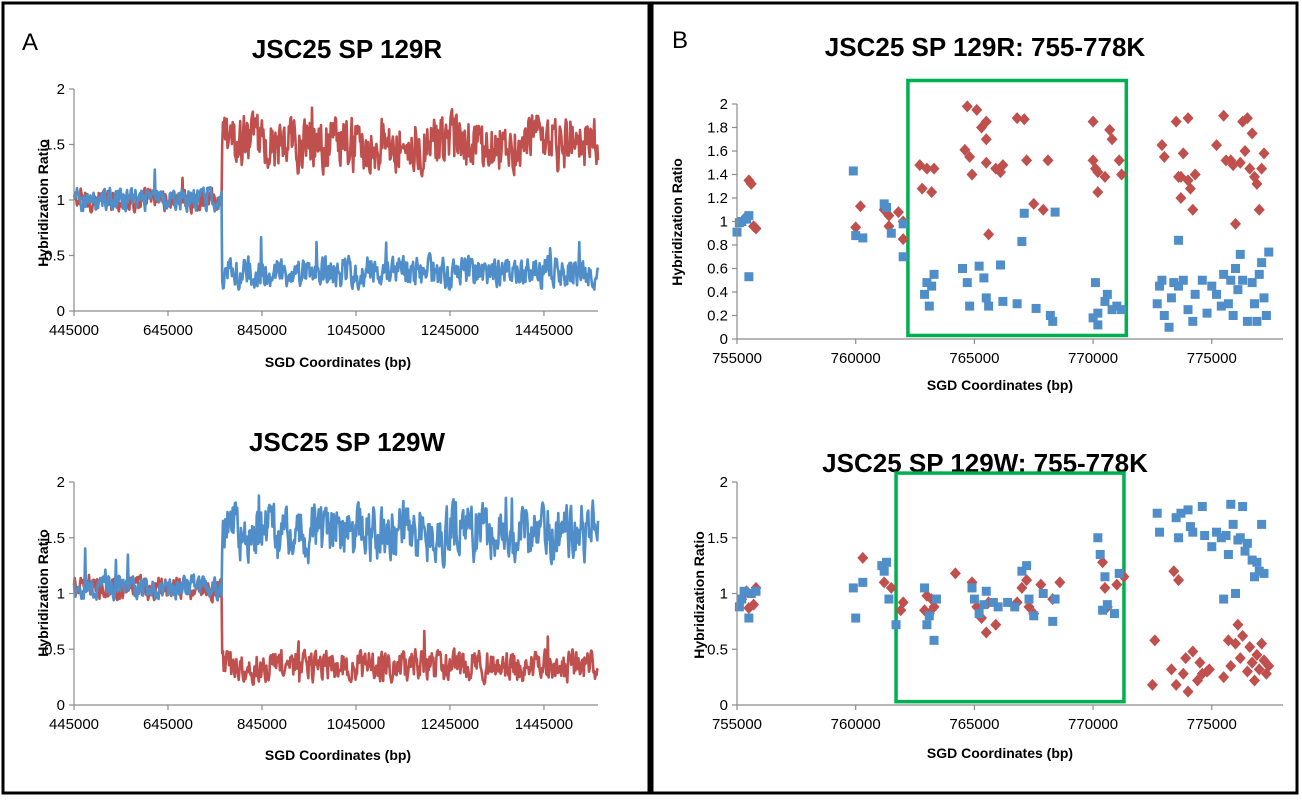  Describe the element at coordinates (717, 269) in the screenshot. I see `y-tick-label: 0.6` at that location.